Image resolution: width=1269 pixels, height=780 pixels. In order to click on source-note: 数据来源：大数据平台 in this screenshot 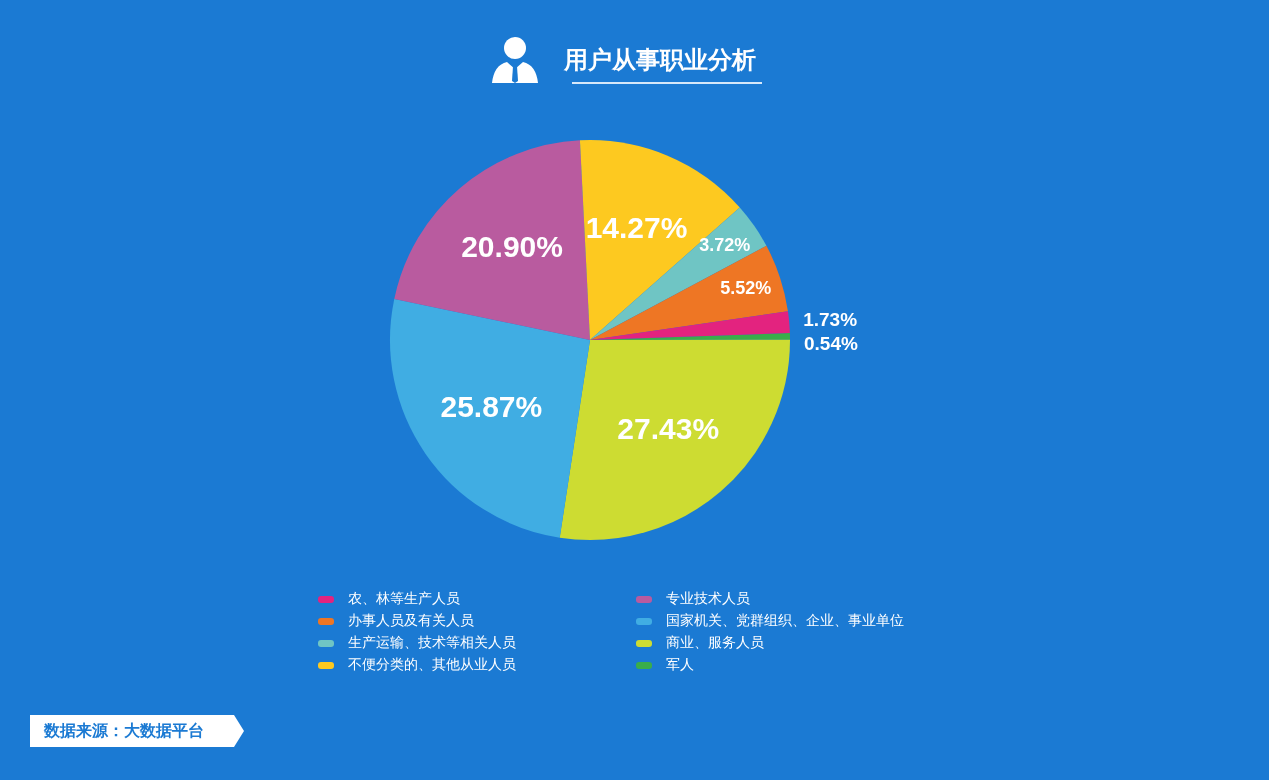, I will do `click(137, 731)`.